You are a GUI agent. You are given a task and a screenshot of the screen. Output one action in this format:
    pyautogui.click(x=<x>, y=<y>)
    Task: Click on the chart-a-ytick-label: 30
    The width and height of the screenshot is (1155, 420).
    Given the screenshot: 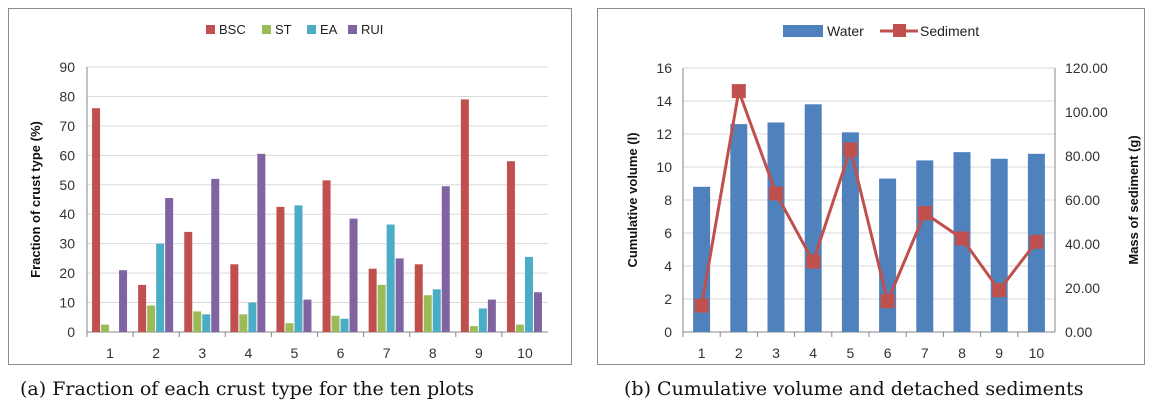 What is the action you would take?
    pyautogui.click(x=67, y=244)
    